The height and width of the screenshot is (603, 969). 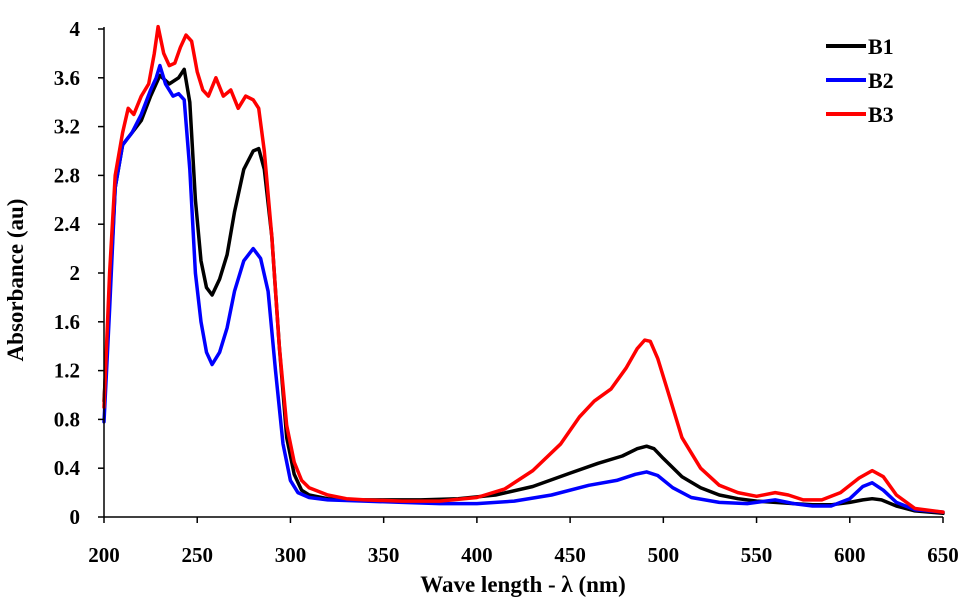 What do you see at coordinates (67, 419) in the screenshot?
I see `y-tick-label: 0.8` at bounding box center [67, 419].